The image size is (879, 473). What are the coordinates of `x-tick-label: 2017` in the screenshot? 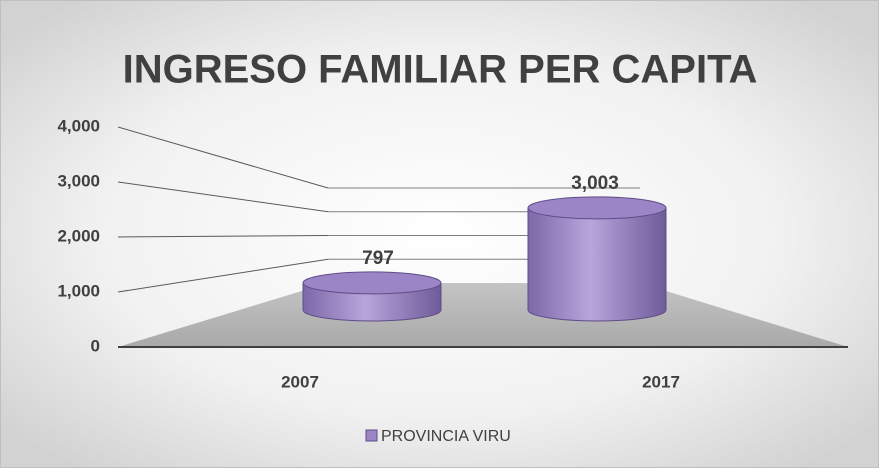 It's located at (661, 381).